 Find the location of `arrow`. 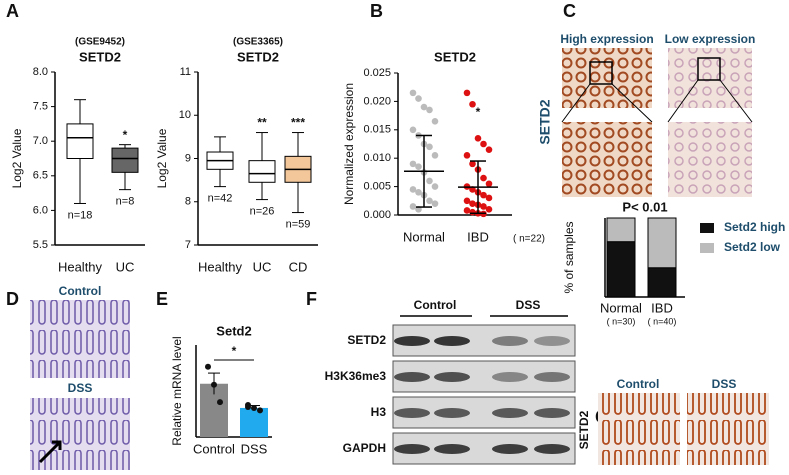

arrow is located at coordinates (50, 452).